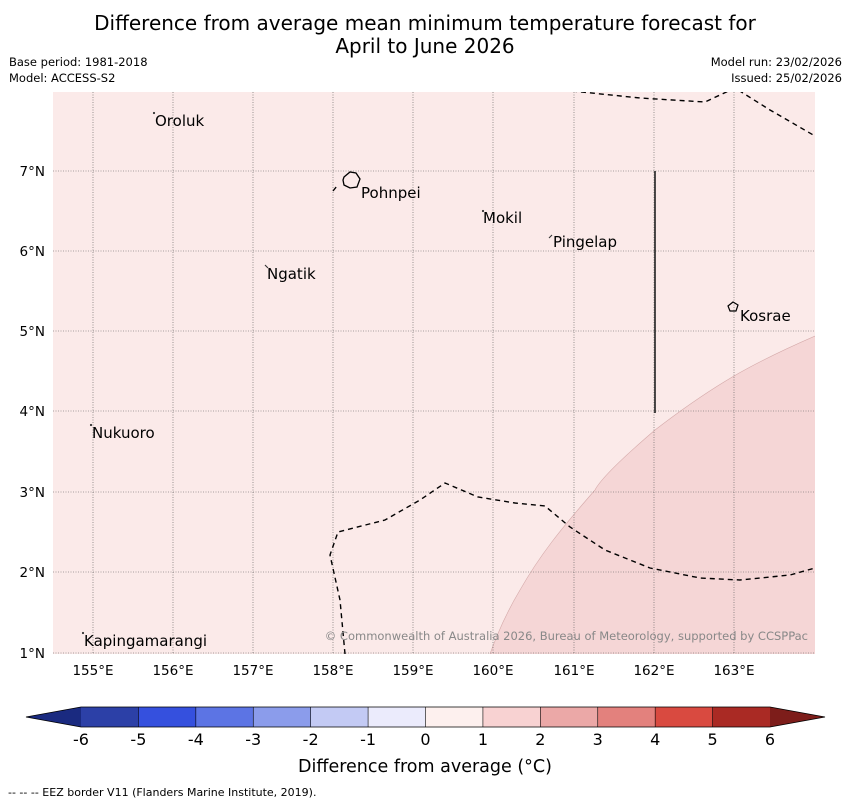 The width and height of the screenshot is (850, 804). Describe the element at coordinates (32, 573) in the screenshot. I see `lat-label: 2°N` at that location.